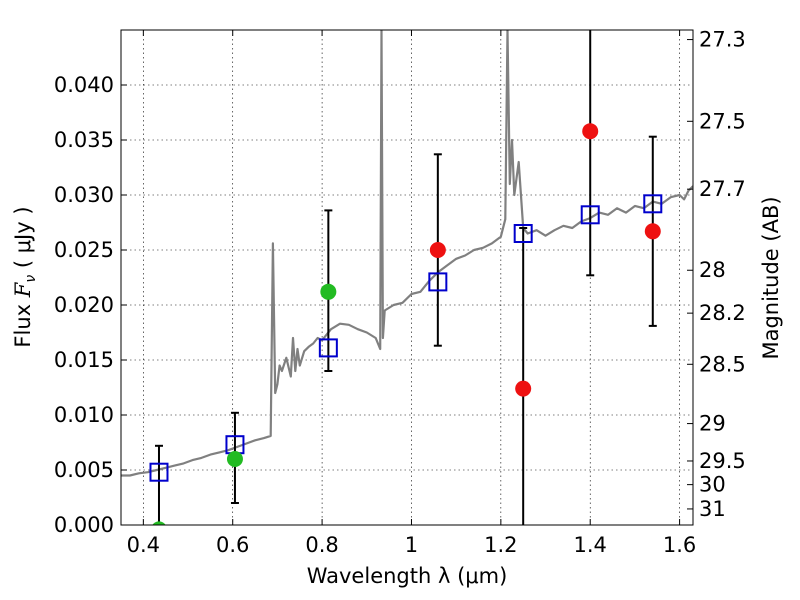  I want to click on y-axis-label: Flux Fν ( μJy ), so click(25, 276).